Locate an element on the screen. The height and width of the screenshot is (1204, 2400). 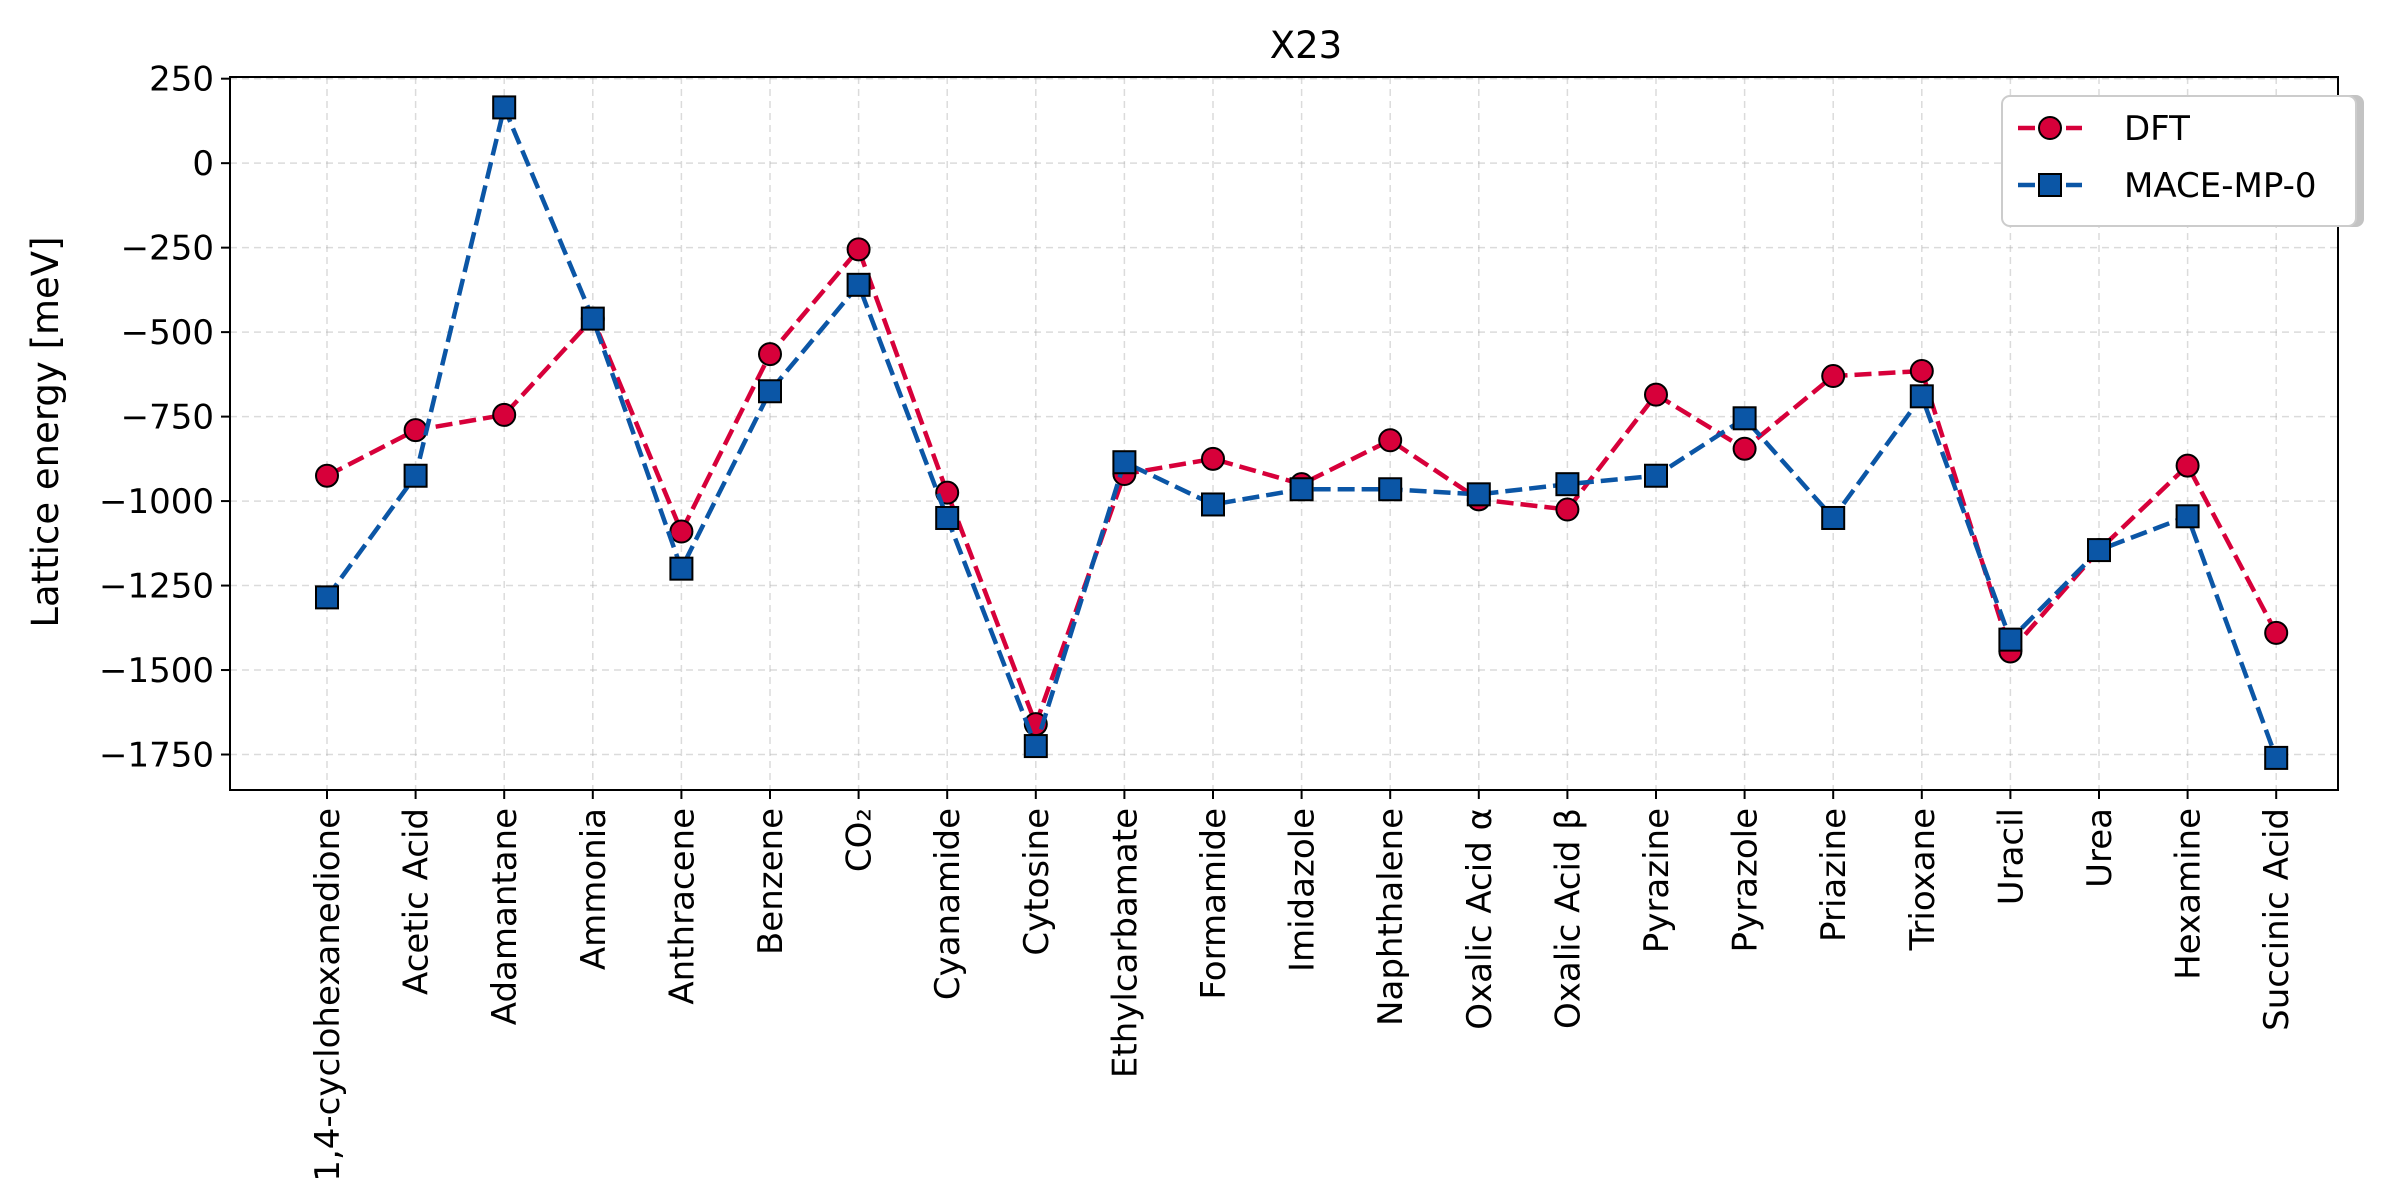
legend-label: DFT is located at coordinates (2157, 129).